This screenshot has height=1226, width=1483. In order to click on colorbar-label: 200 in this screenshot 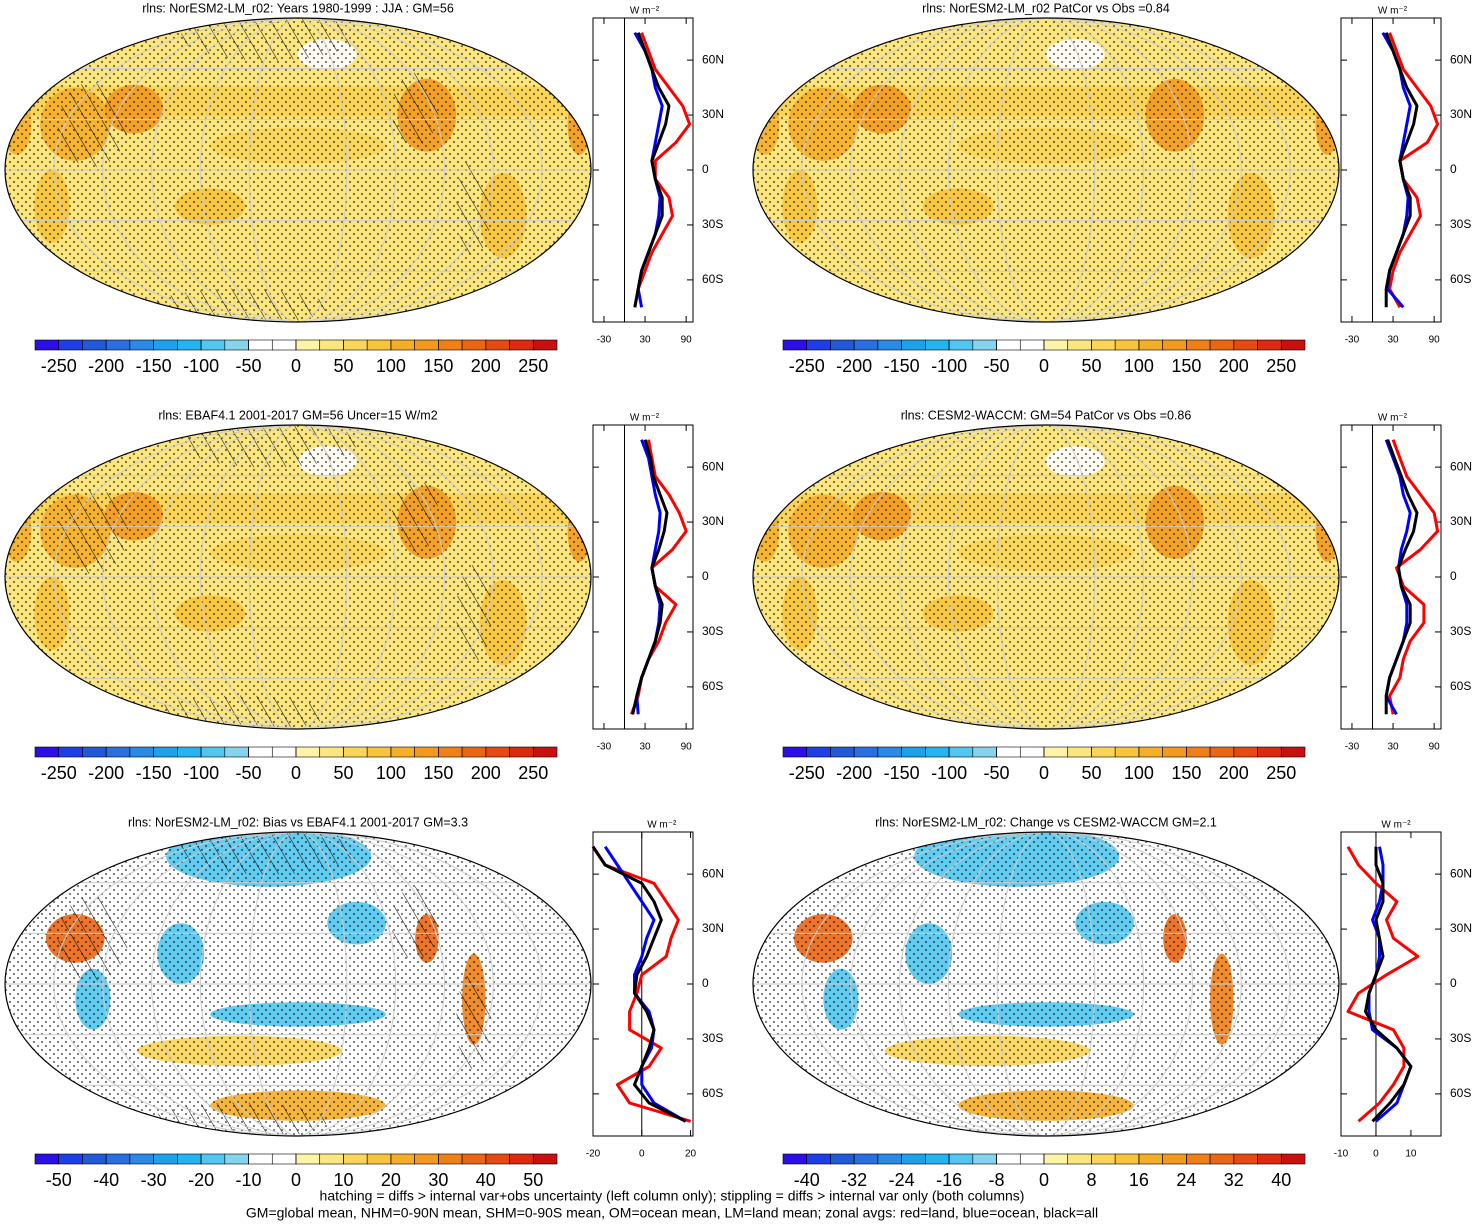, I will do `click(1234, 366)`.